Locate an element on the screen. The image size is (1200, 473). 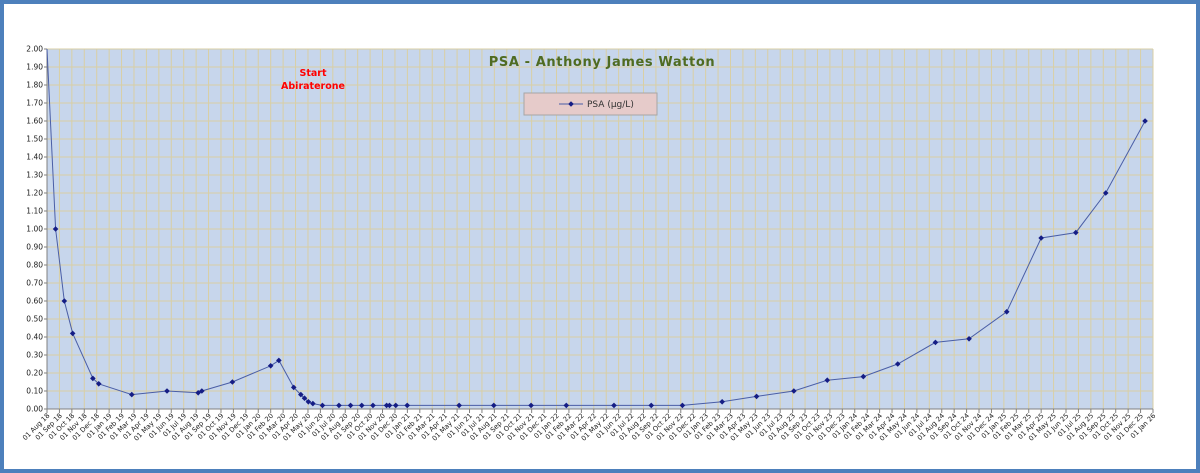
y-tick-label: 2.00 is located at coordinates (34, 49).